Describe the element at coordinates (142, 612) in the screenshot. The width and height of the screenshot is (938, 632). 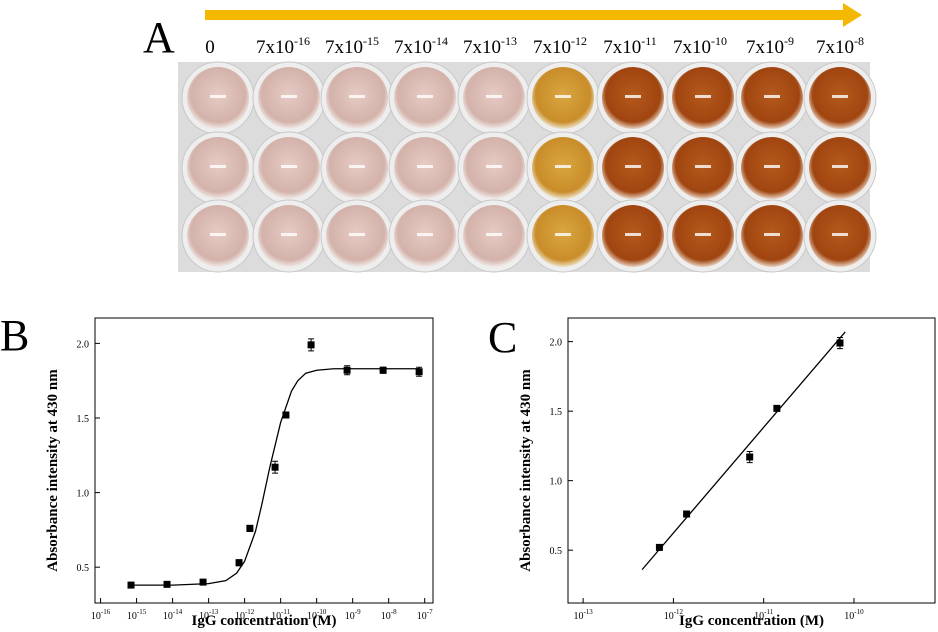
I see `tick-exp: -15` at that location.